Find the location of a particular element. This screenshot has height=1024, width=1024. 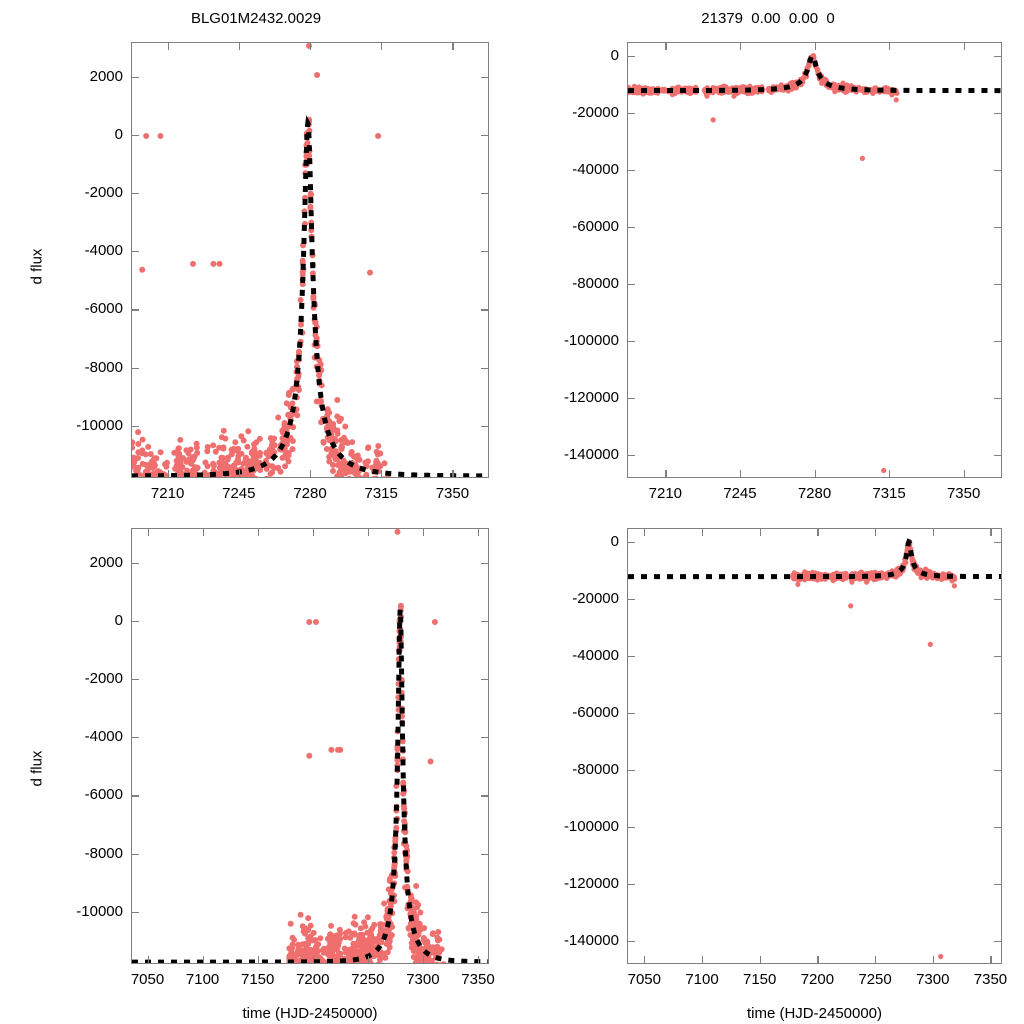

panel-bottom-right-xtick-label: 7350 is located at coordinates (990, 979).